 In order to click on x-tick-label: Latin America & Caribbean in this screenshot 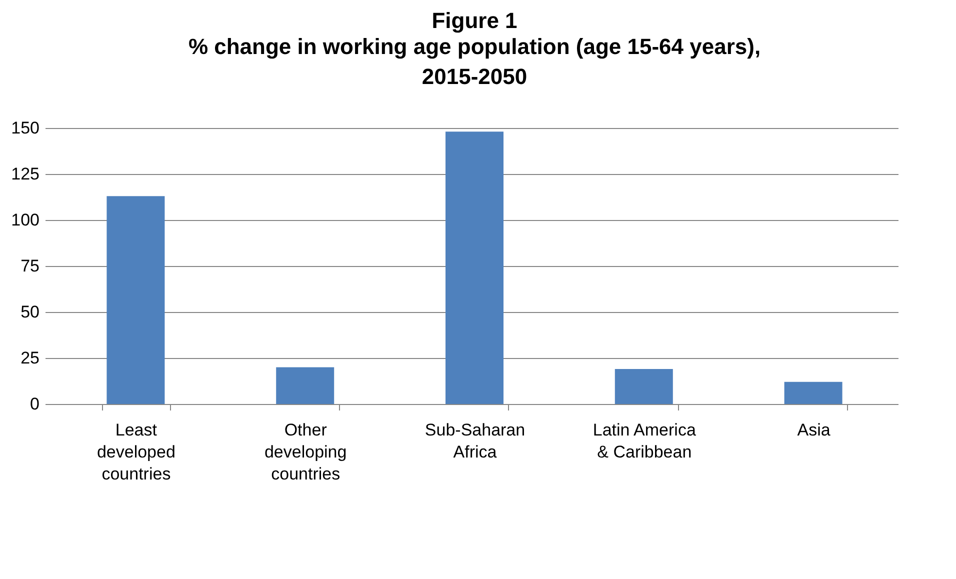, I will do `click(644, 441)`.